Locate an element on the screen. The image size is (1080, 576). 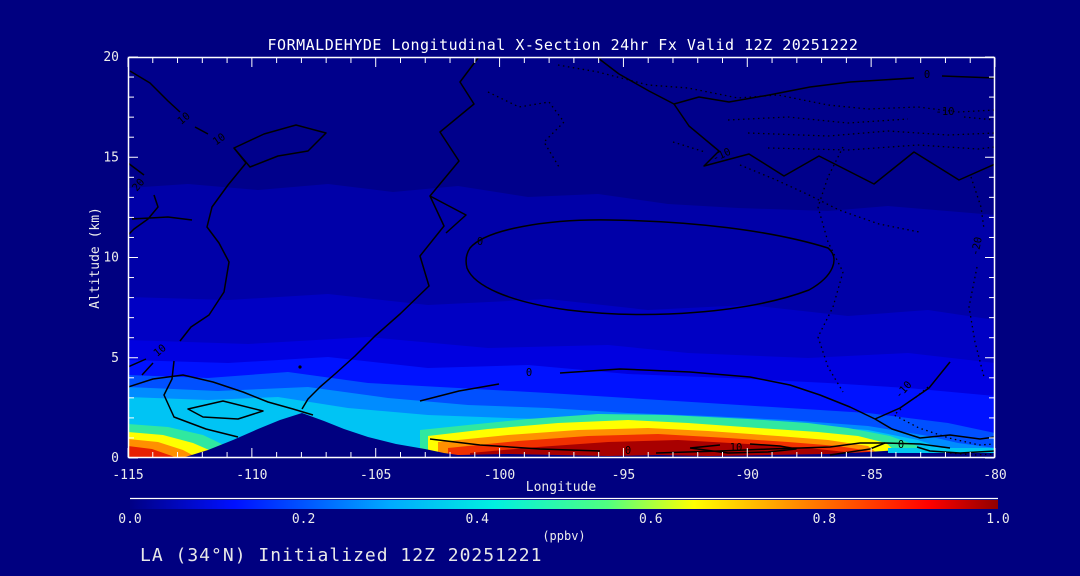
svg-text: 10 is located at coordinates (111, 258).